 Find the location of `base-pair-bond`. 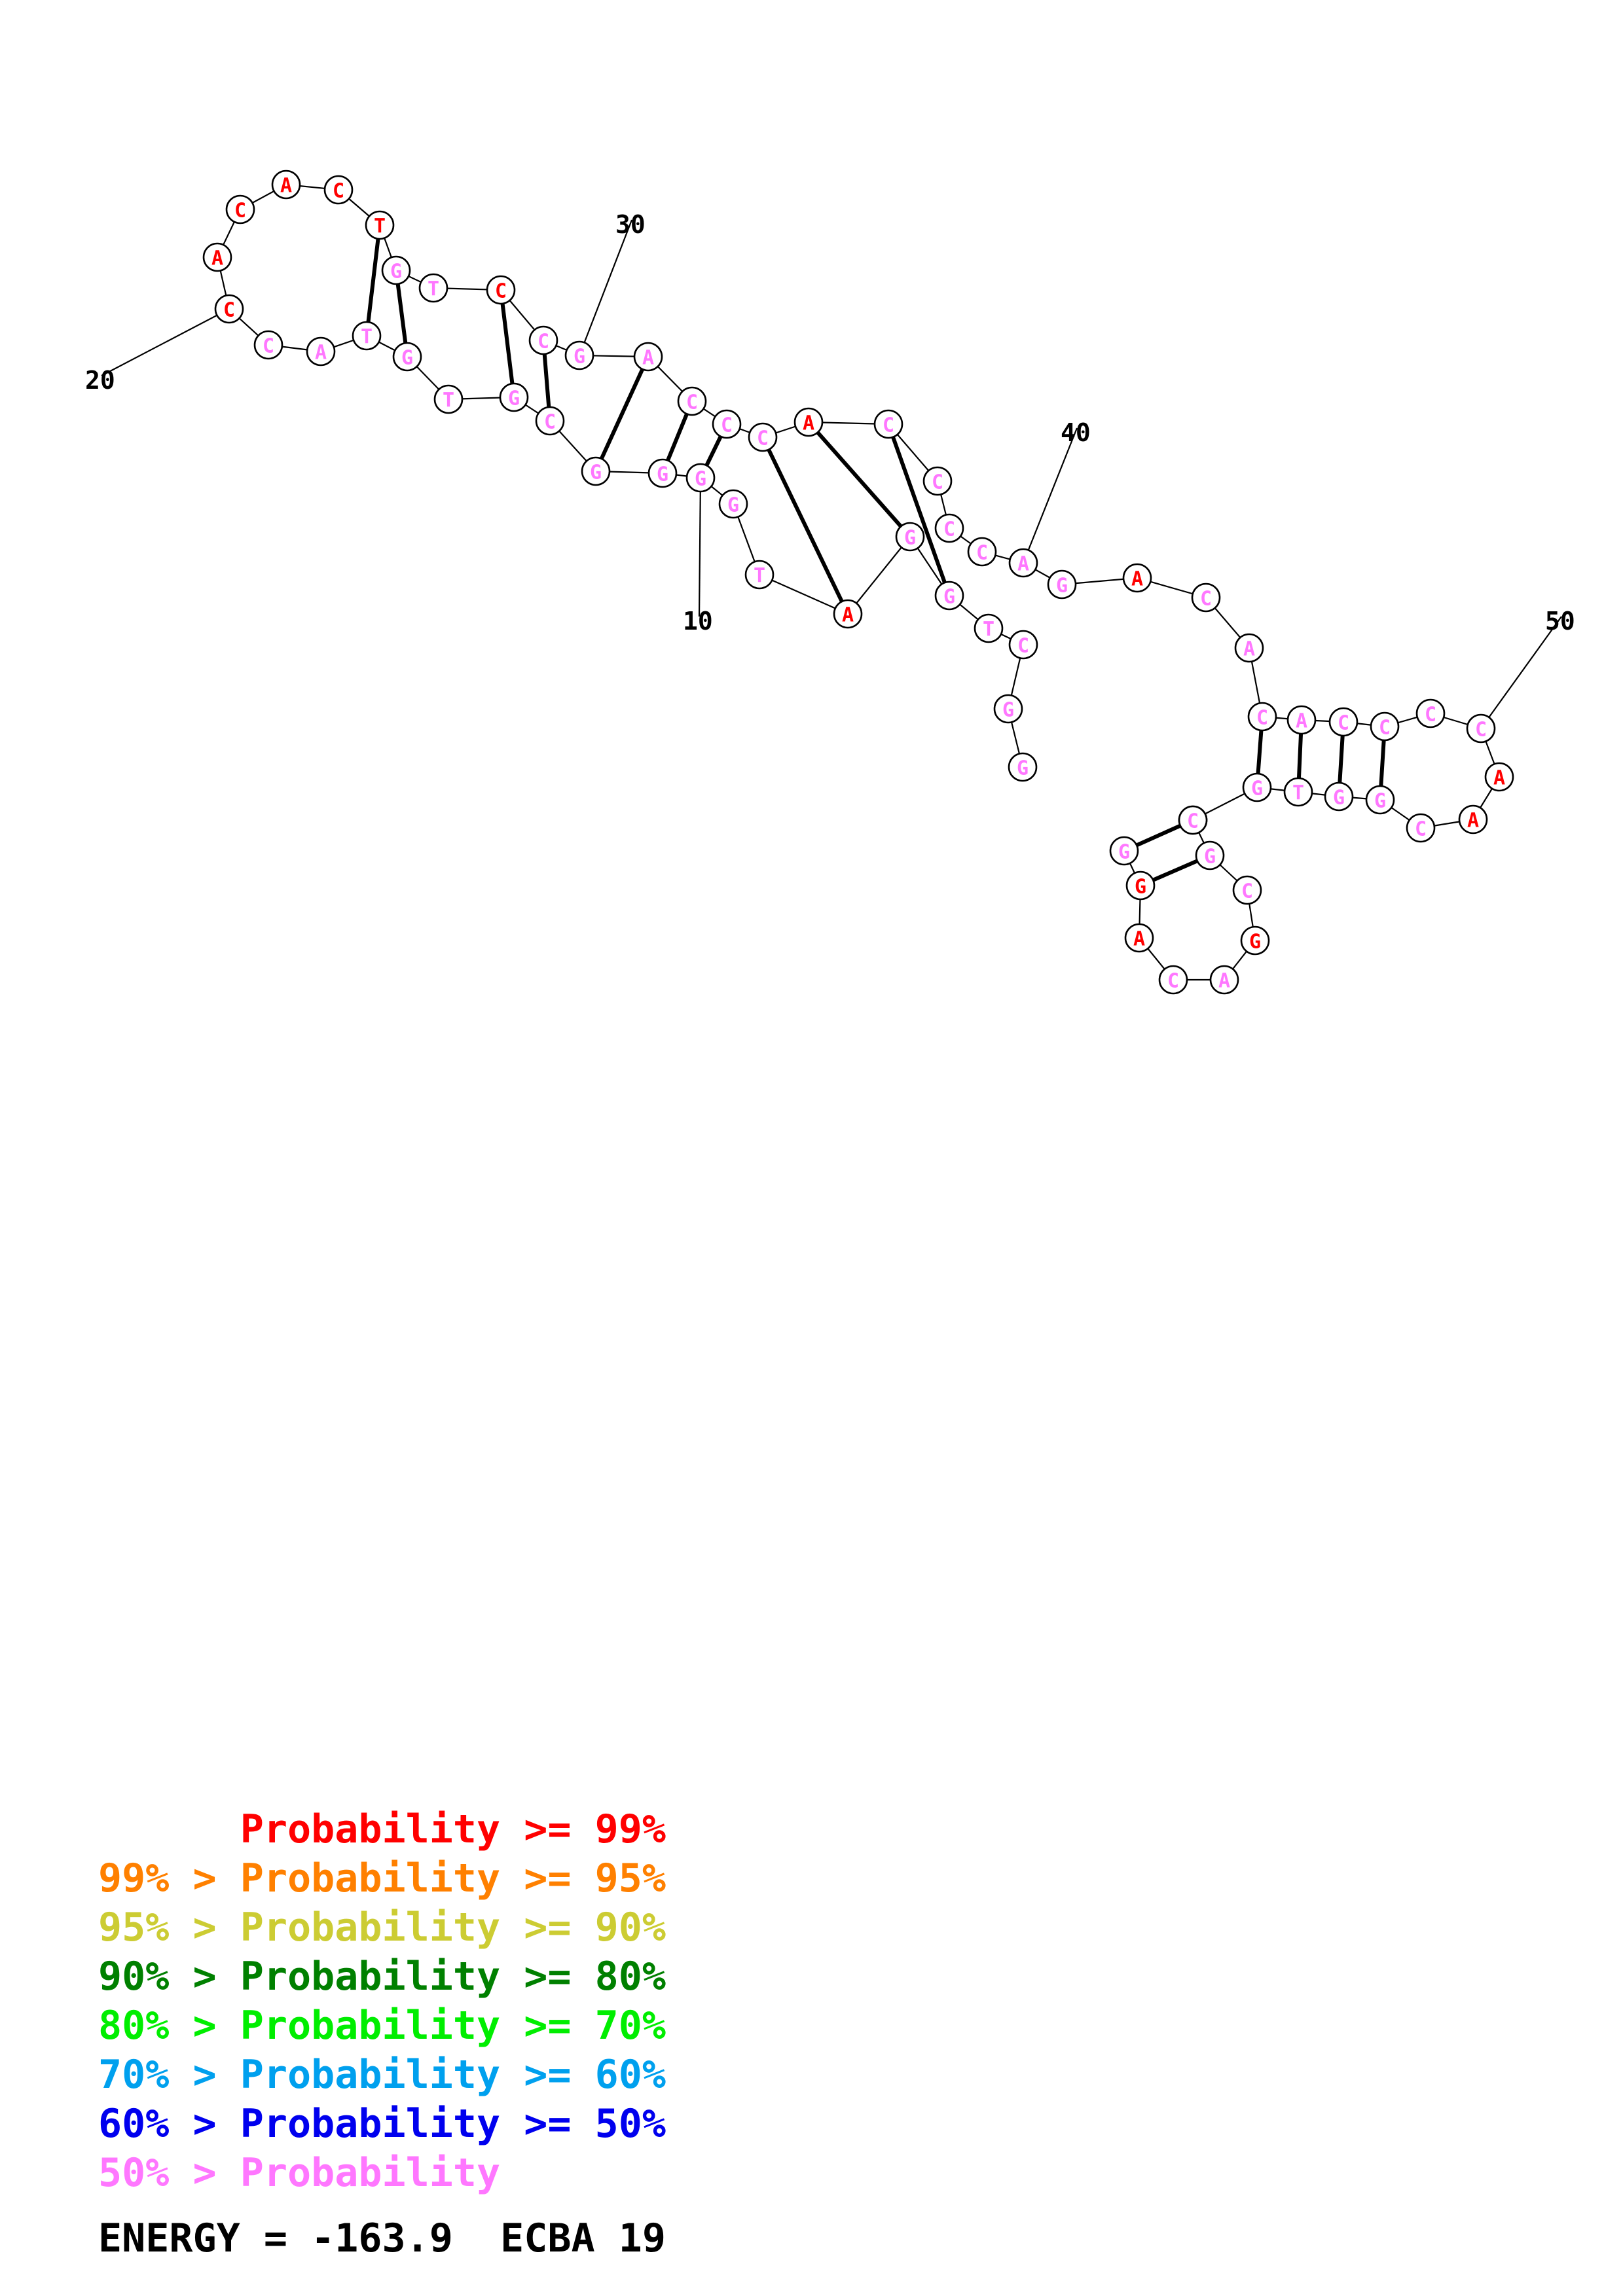

base-pair-bond is located at coordinates (507, 343).